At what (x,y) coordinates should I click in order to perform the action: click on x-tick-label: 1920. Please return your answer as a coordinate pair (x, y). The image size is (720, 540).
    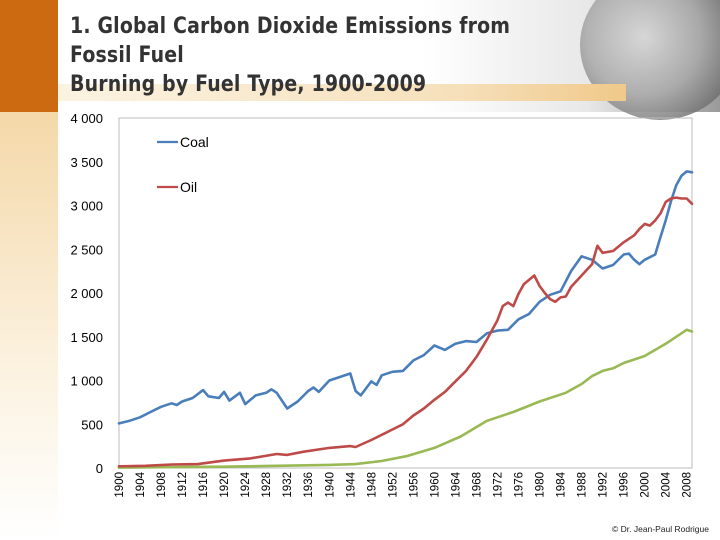
    Looking at the image, I should click on (225, 485).